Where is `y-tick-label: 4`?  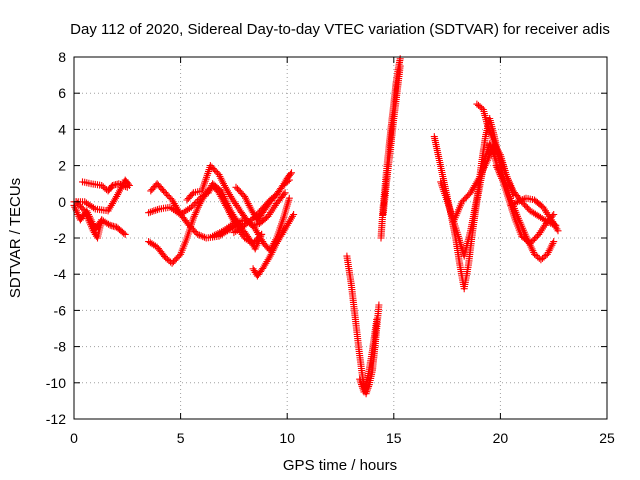
y-tick-label: 4 is located at coordinates (62, 129).